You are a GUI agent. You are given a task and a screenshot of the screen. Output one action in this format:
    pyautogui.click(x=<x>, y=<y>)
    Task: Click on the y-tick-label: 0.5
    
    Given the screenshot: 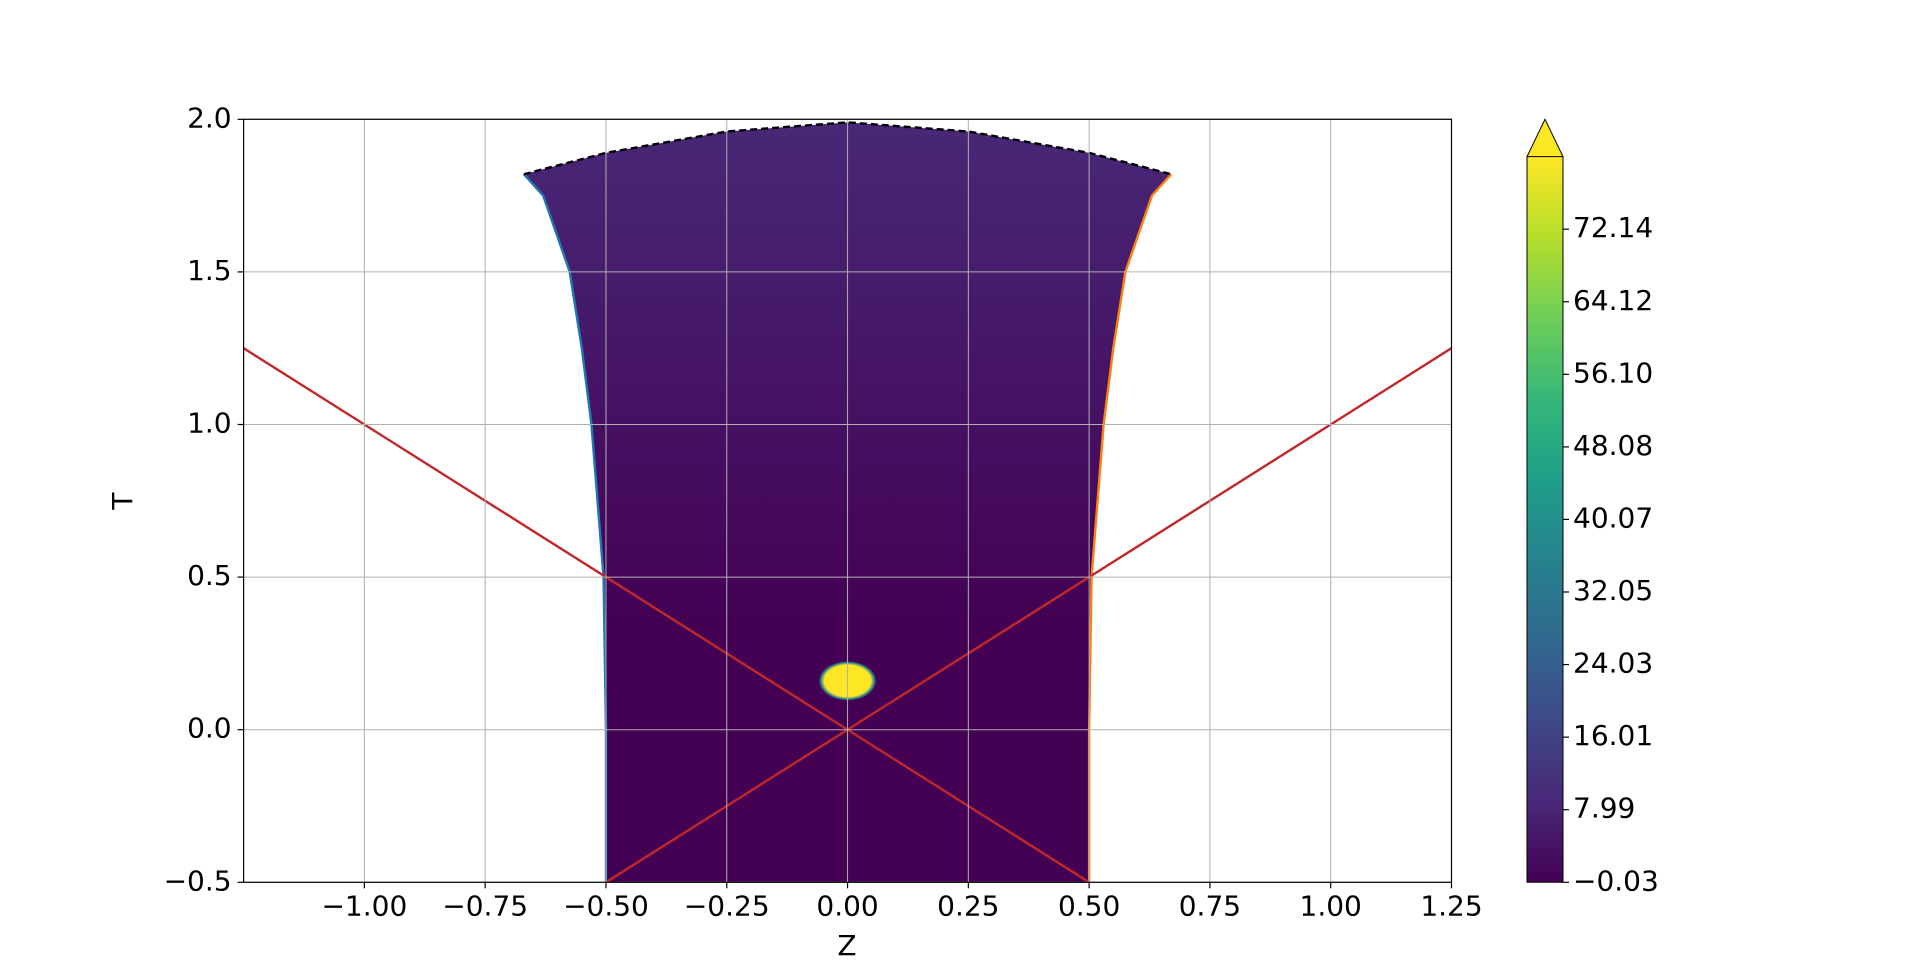 What is the action you would take?
    pyautogui.click(x=209, y=575)
    